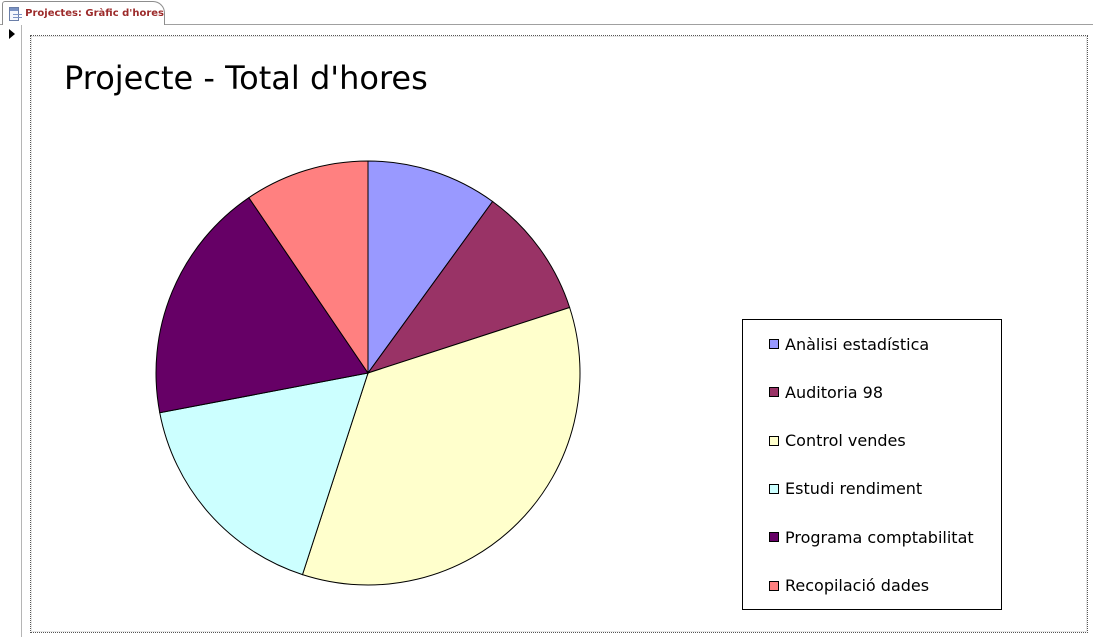 This screenshot has height=637, width=1093. What do you see at coordinates (94, 13) in the screenshot?
I see `tab-label: Projectes: Gràfic d'hores` at bounding box center [94, 13].